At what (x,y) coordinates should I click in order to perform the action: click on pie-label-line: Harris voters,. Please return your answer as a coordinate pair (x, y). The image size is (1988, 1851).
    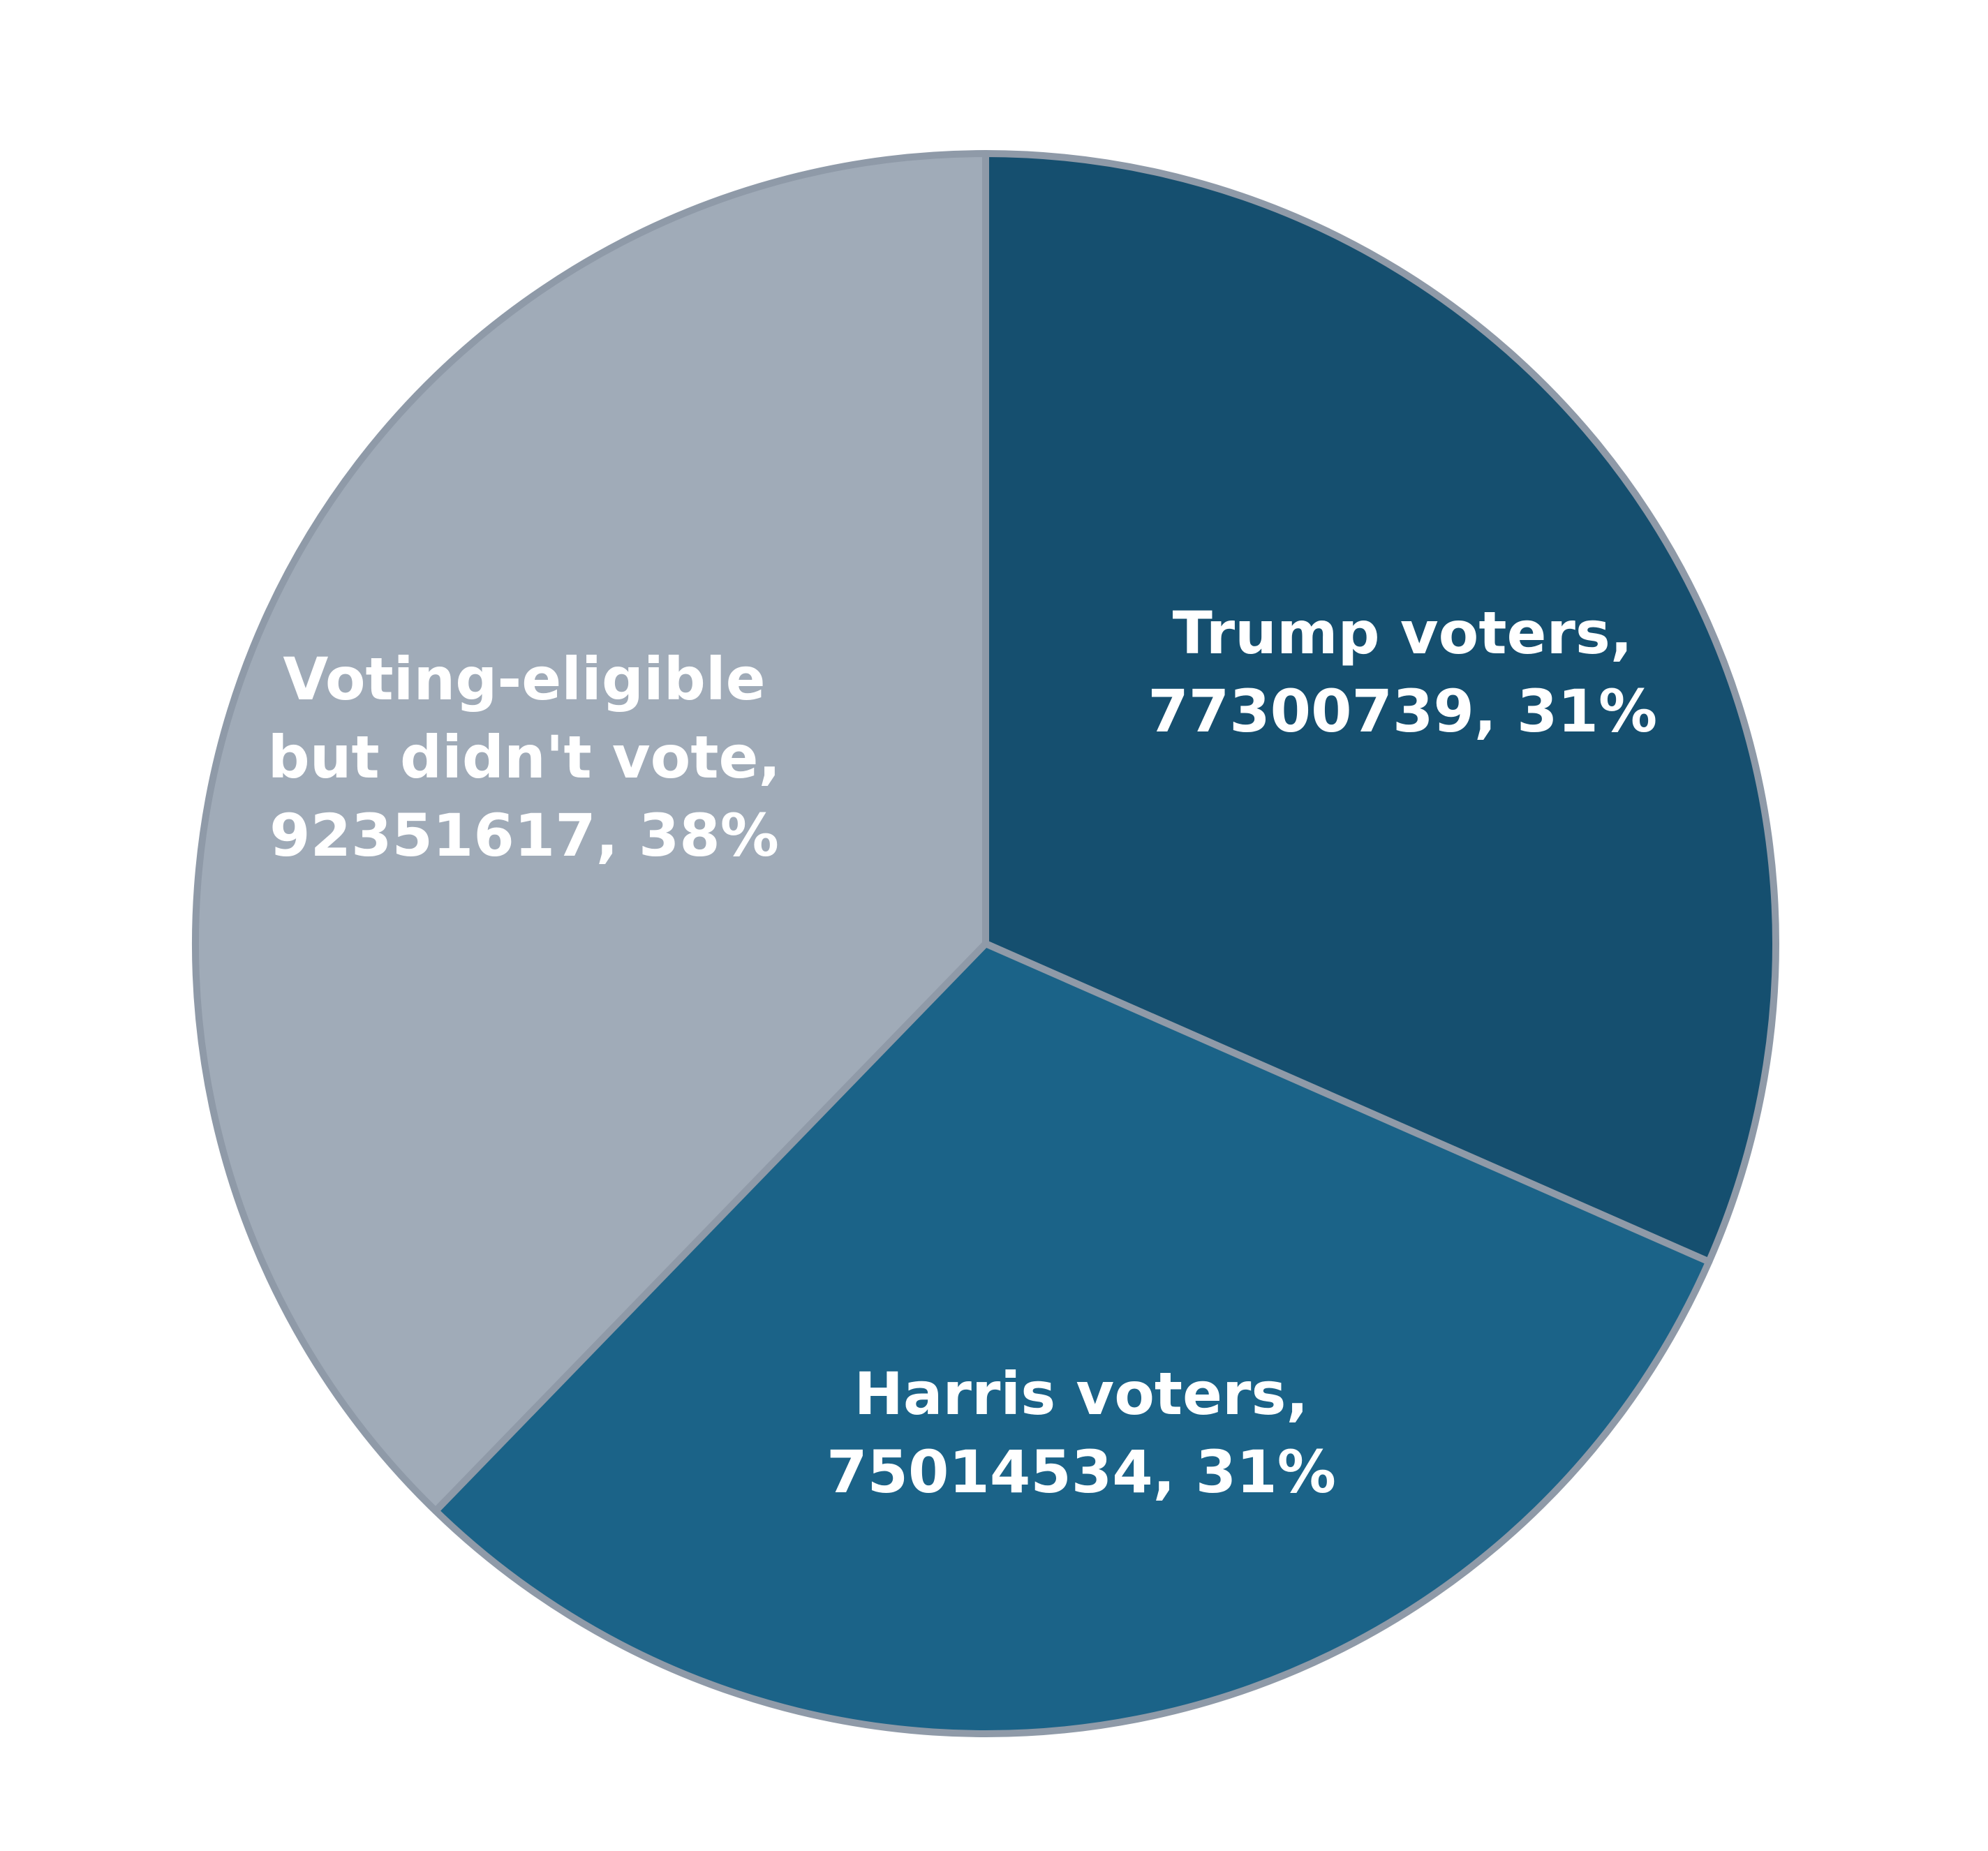
    Looking at the image, I should click on (1081, 1394).